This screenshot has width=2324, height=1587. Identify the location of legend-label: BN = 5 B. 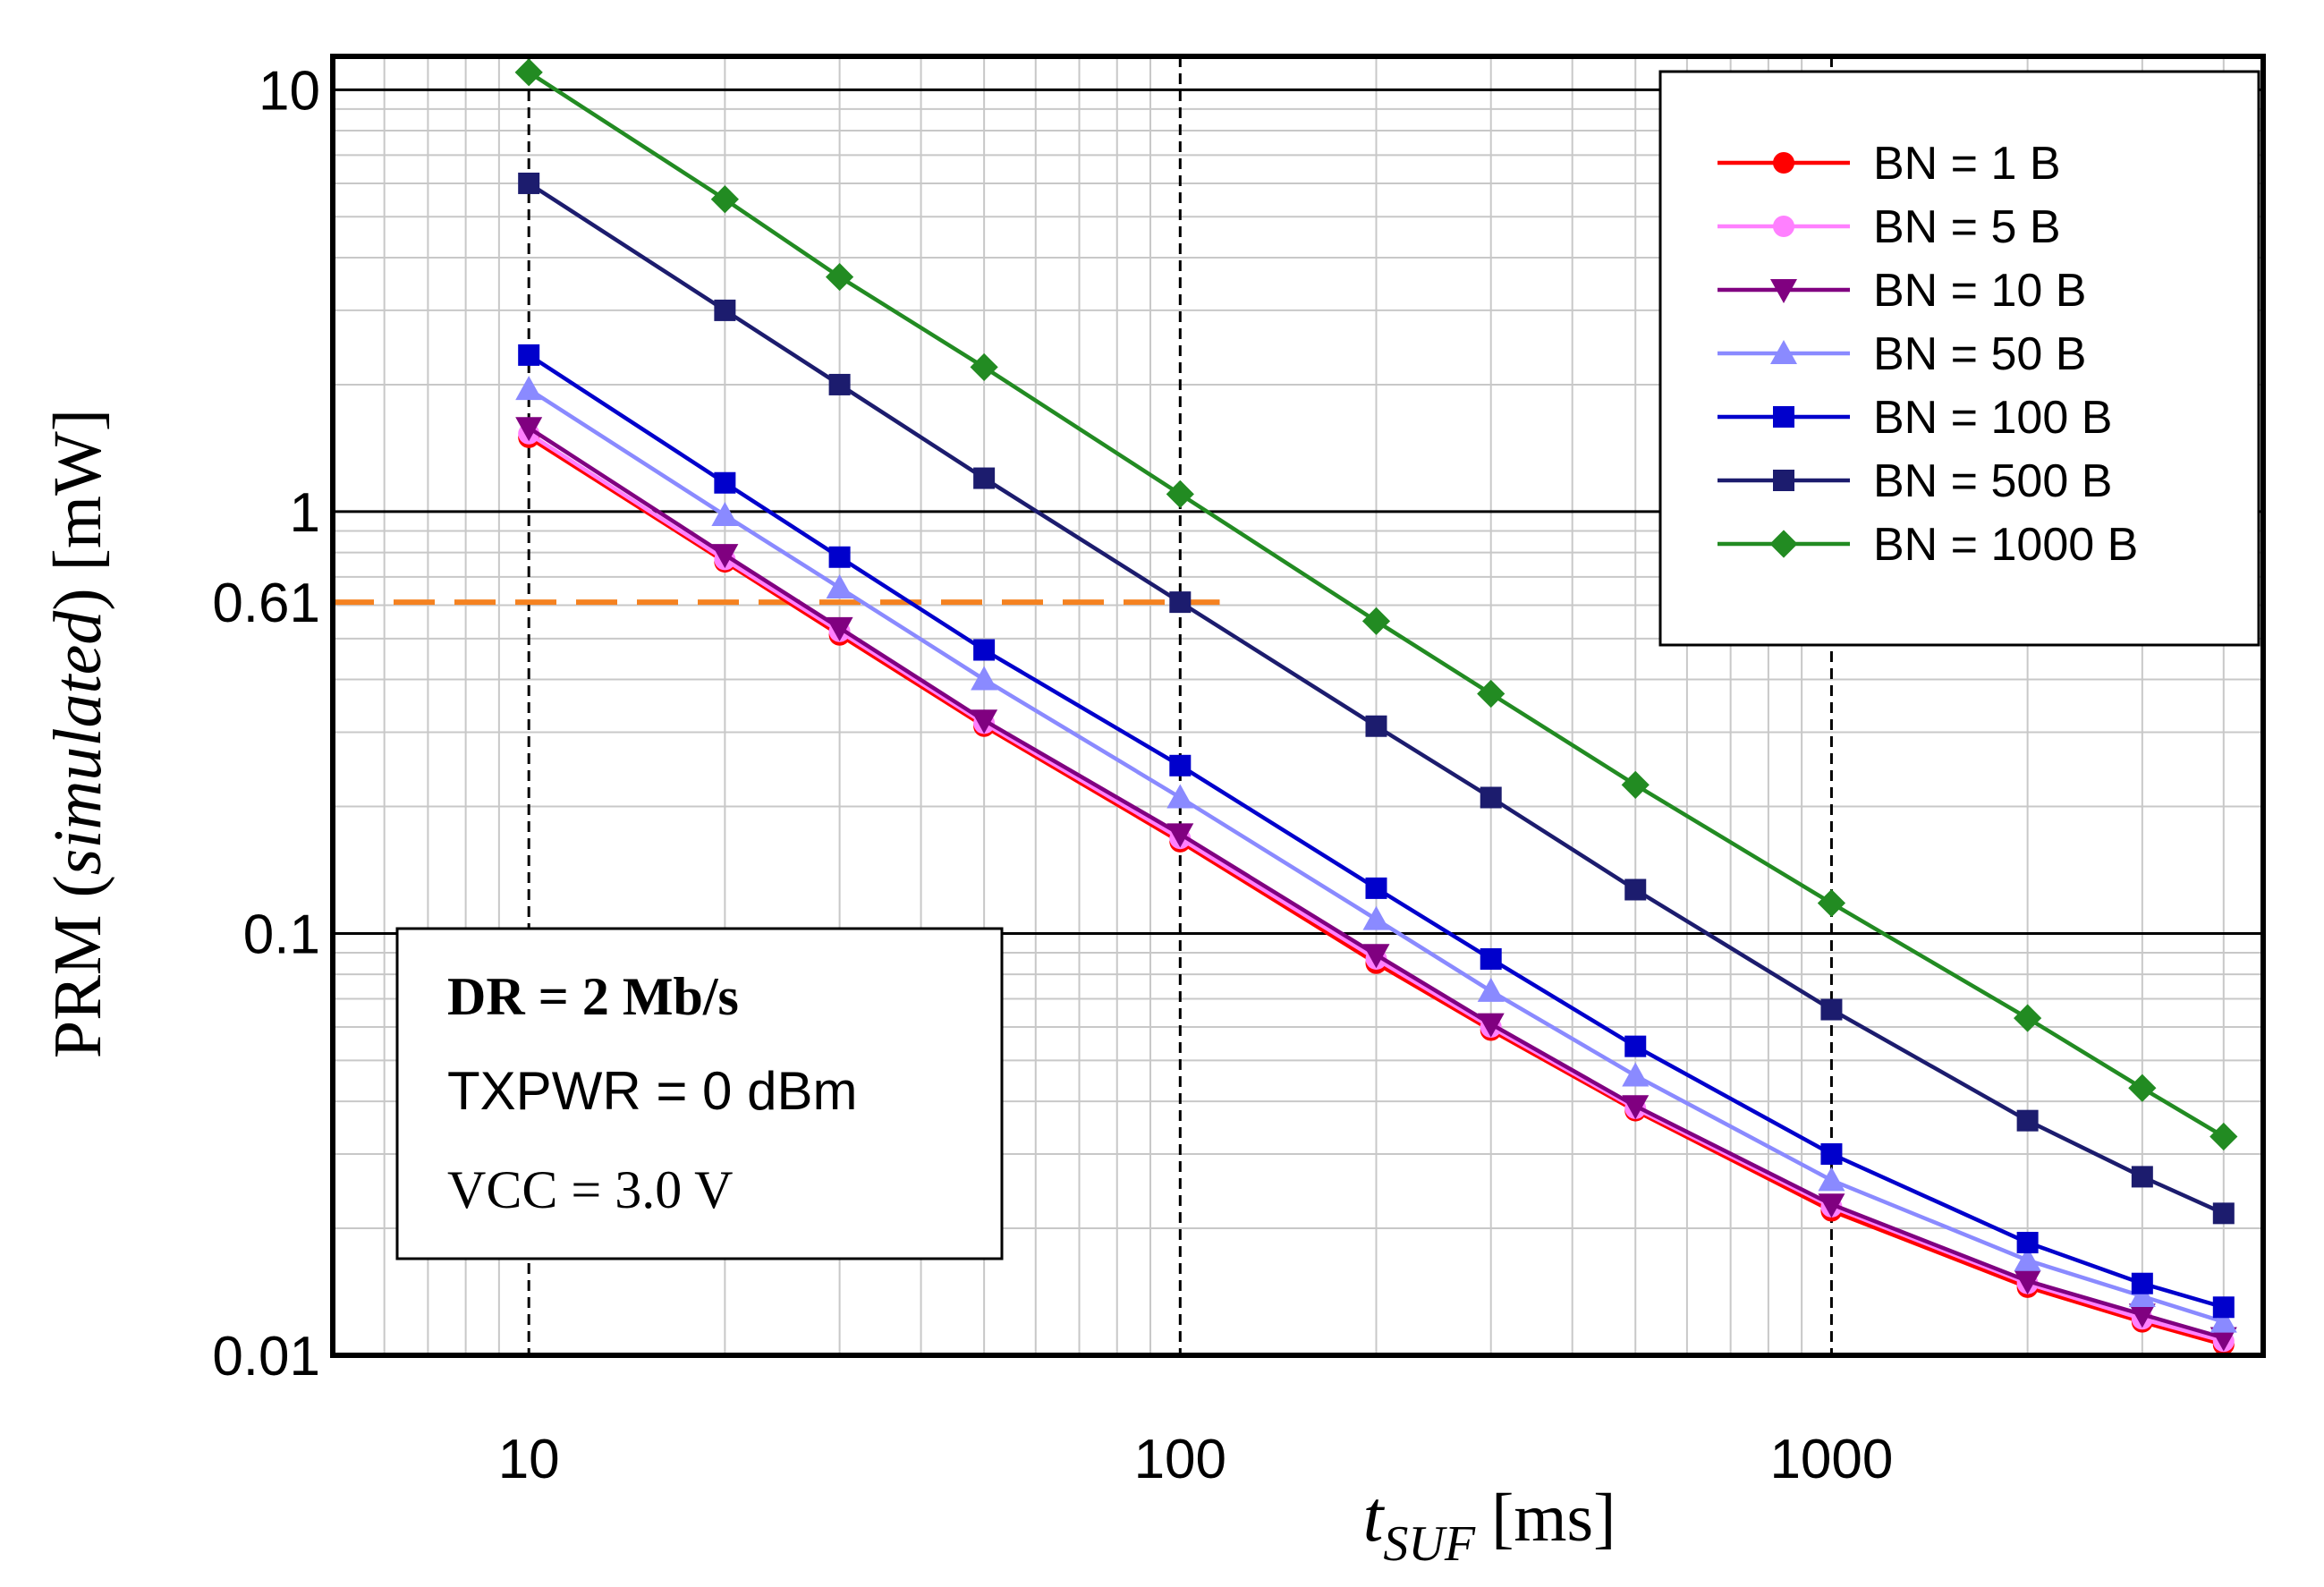
(1967, 227).